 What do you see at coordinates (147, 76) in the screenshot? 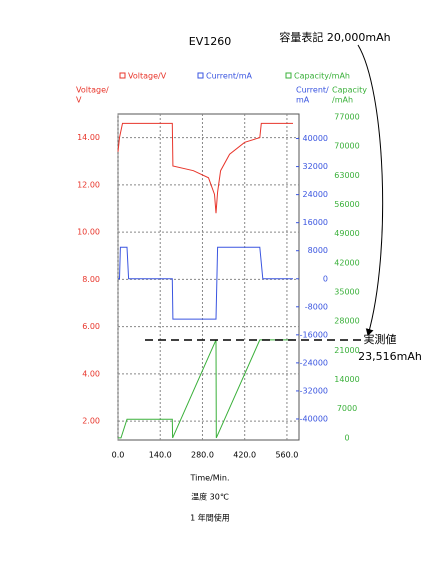
I see `legend-label: Voltage/V` at bounding box center [147, 76].